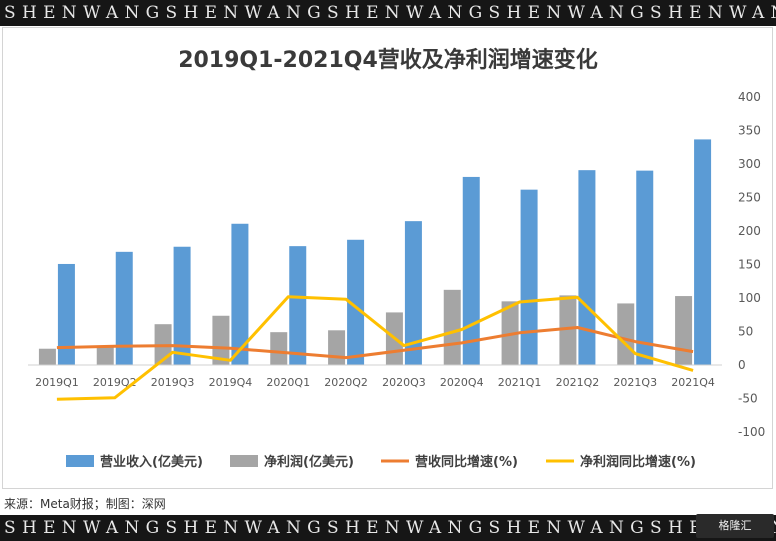 The height and width of the screenshot is (541, 776). What do you see at coordinates (735, 526) in the screenshot?
I see `site-watermark-logo: 格隆汇` at bounding box center [735, 526].